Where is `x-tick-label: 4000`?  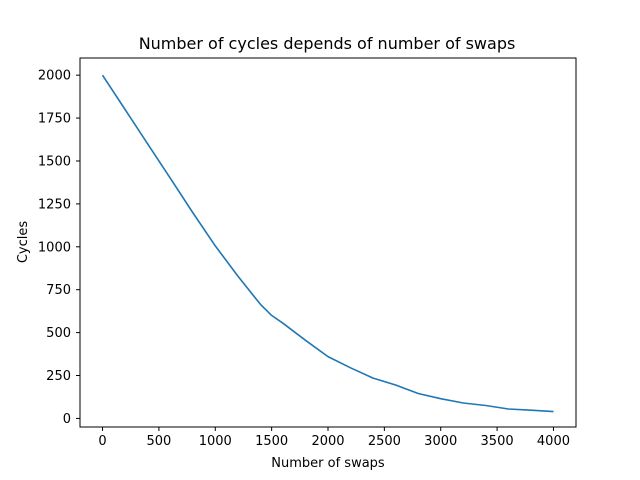
x-tick-label: 4000 is located at coordinates (553, 441).